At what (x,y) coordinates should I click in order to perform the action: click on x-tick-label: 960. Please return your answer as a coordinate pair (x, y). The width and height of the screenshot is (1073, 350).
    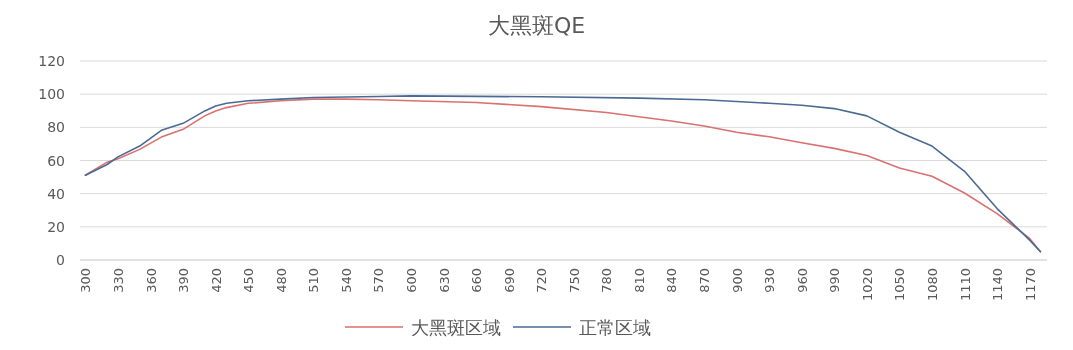
    Looking at the image, I should click on (802, 280).